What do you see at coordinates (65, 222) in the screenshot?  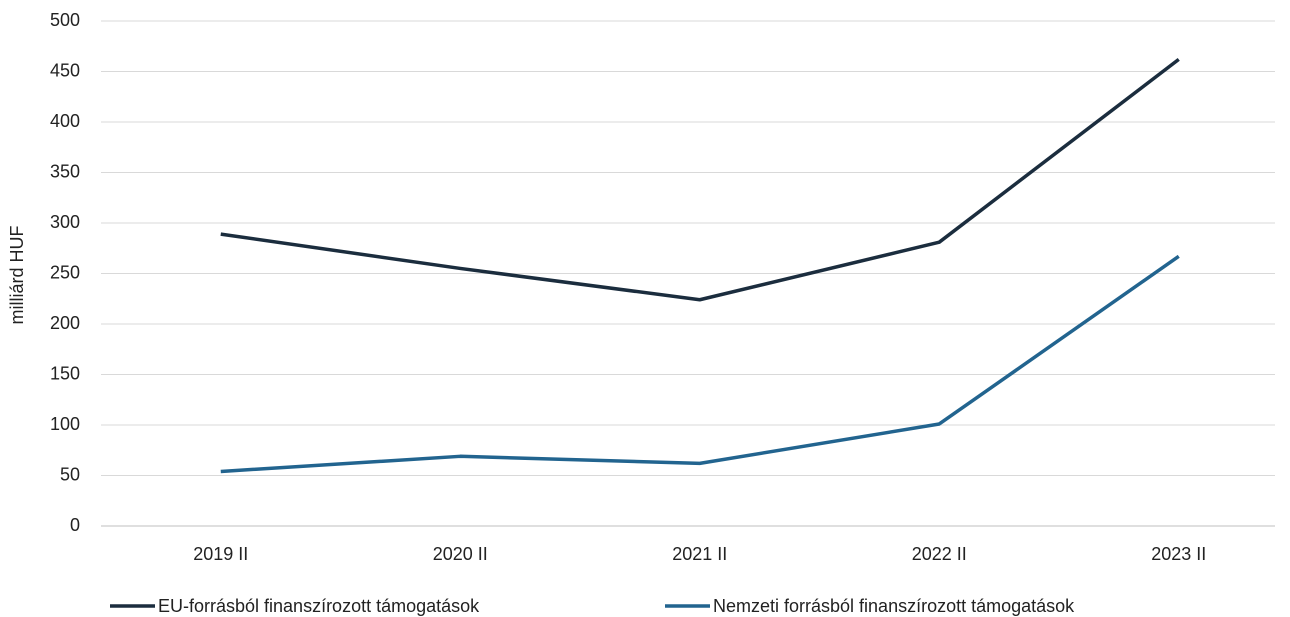 I see `y-tick-label: 300` at bounding box center [65, 222].